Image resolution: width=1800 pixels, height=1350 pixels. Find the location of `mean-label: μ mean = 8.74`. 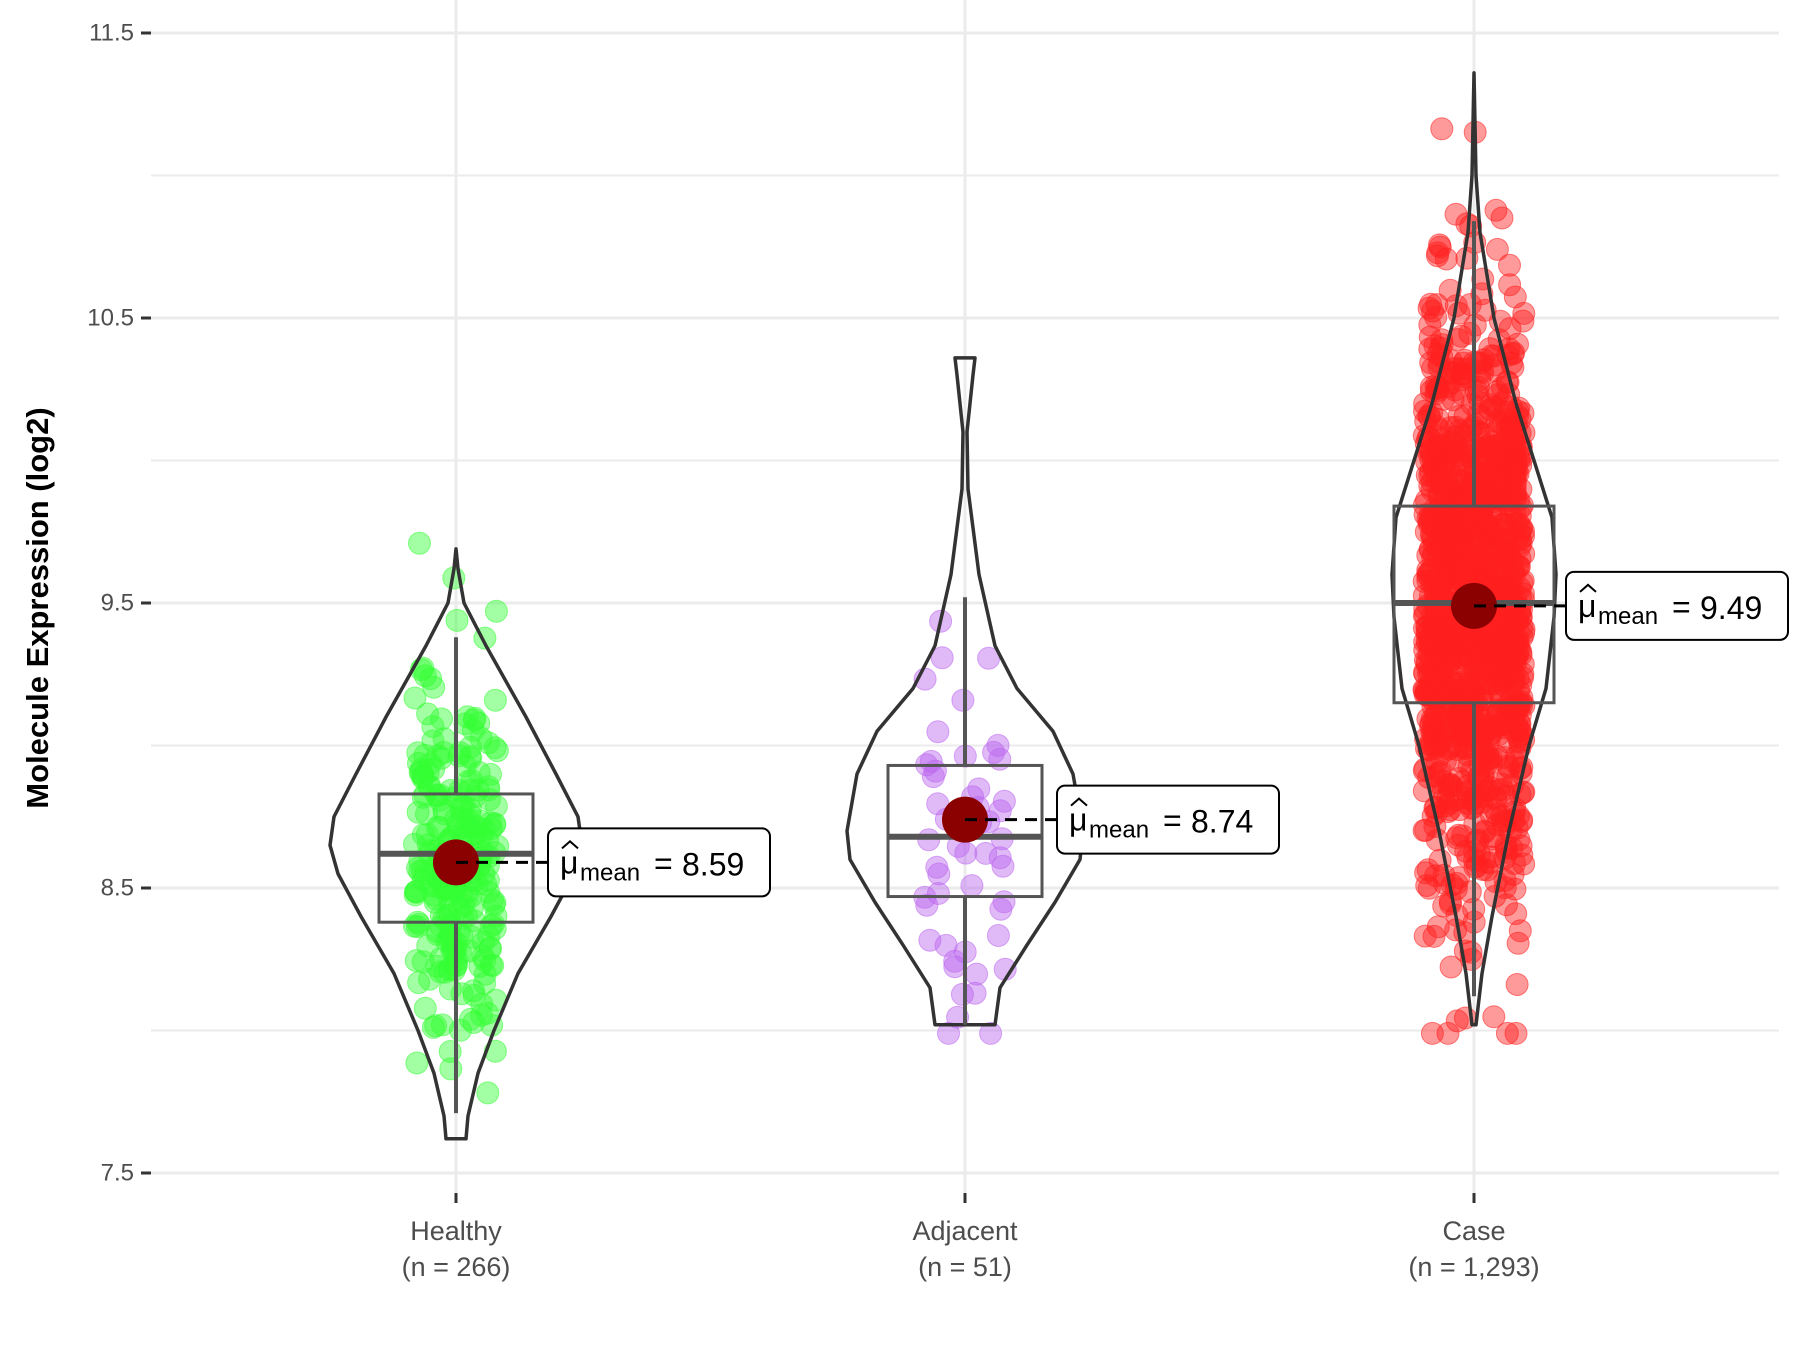

mean-label: μ mean = 8.74 is located at coordinates (1168, 819).